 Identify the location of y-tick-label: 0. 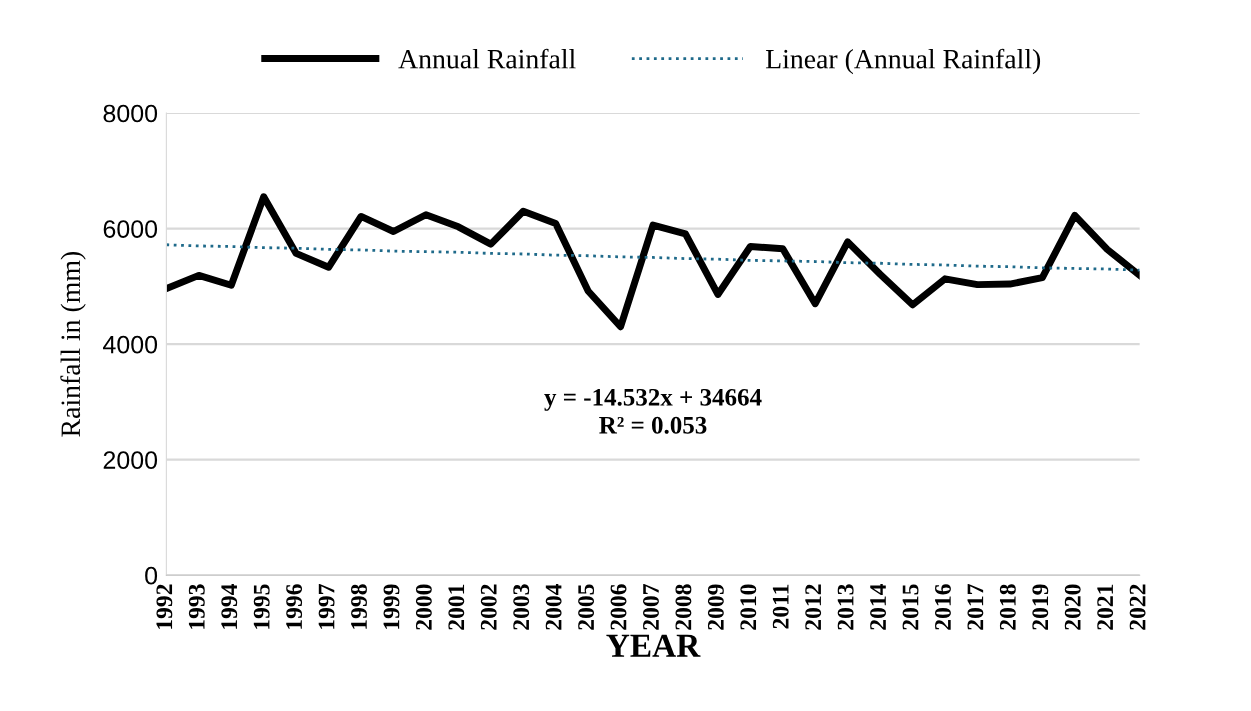
(151, 575).